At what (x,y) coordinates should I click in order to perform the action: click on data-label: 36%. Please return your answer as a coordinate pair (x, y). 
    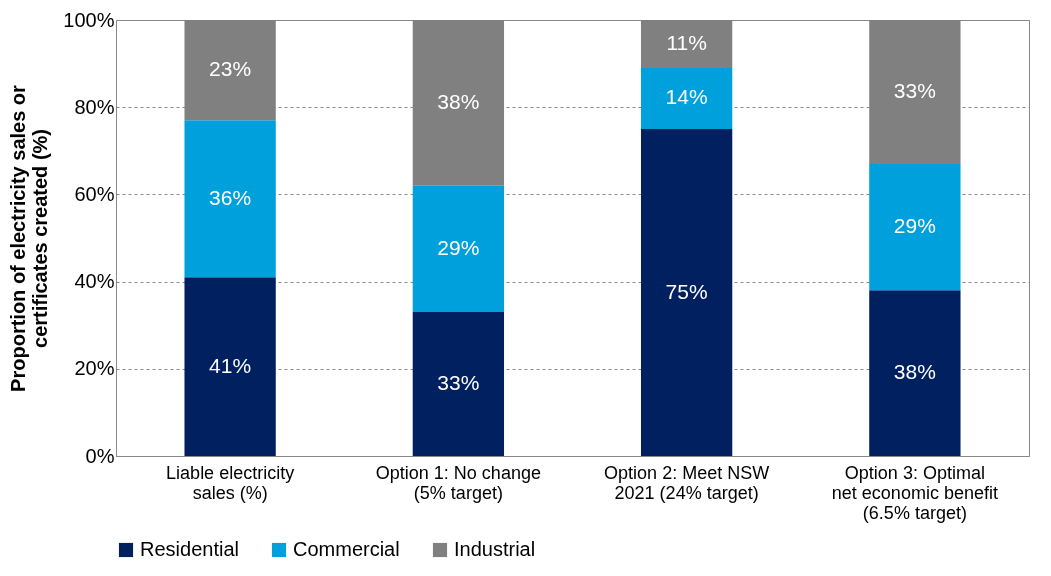
    Looking at the image, I should click on (230, 197).